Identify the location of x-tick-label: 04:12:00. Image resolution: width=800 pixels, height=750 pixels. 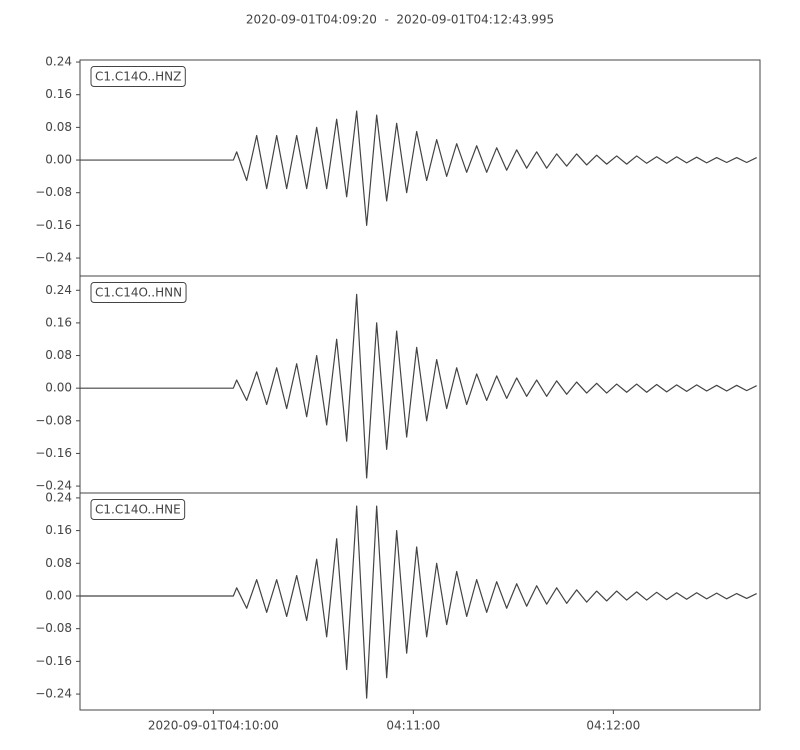
(613, 726).